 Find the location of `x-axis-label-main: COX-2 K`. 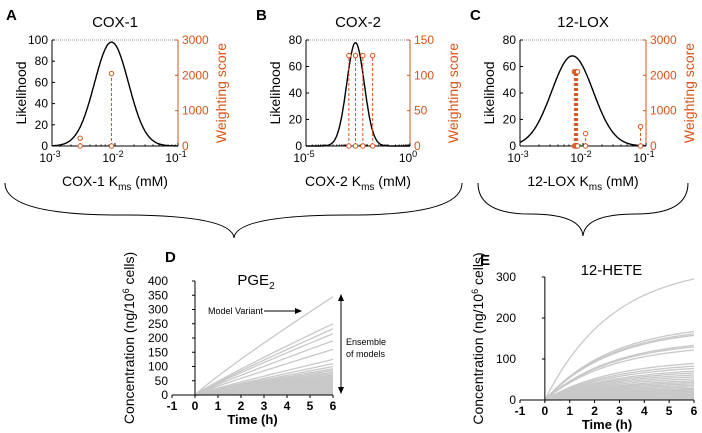

x-axis-label-main: COX-2 K is located at coordinates (333, 181).